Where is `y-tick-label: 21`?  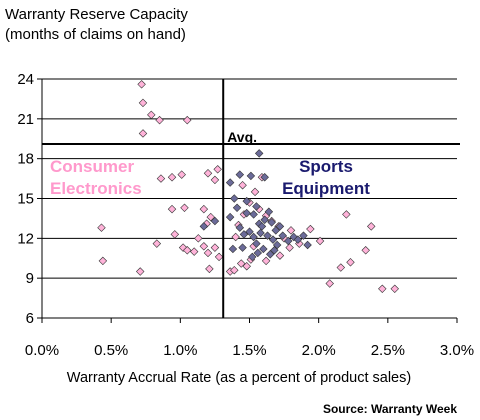
y-tick-label: 21 is located at coordinates (25, 119).